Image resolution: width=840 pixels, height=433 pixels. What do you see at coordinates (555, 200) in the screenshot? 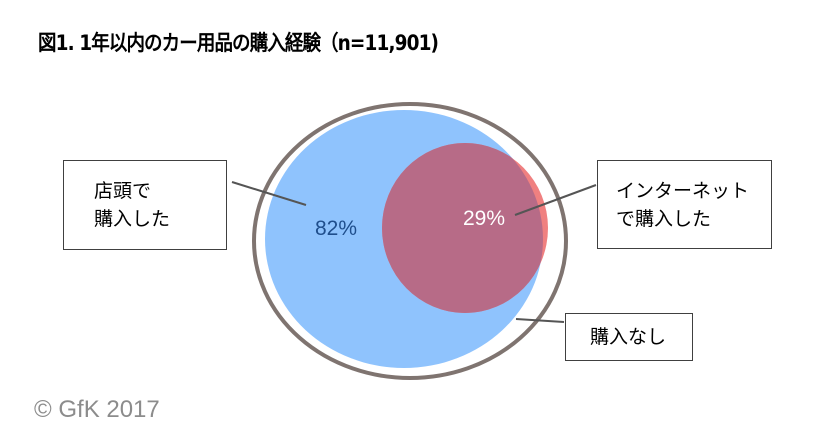
I see `leader-line-internet` at bounding box center [555, 200].